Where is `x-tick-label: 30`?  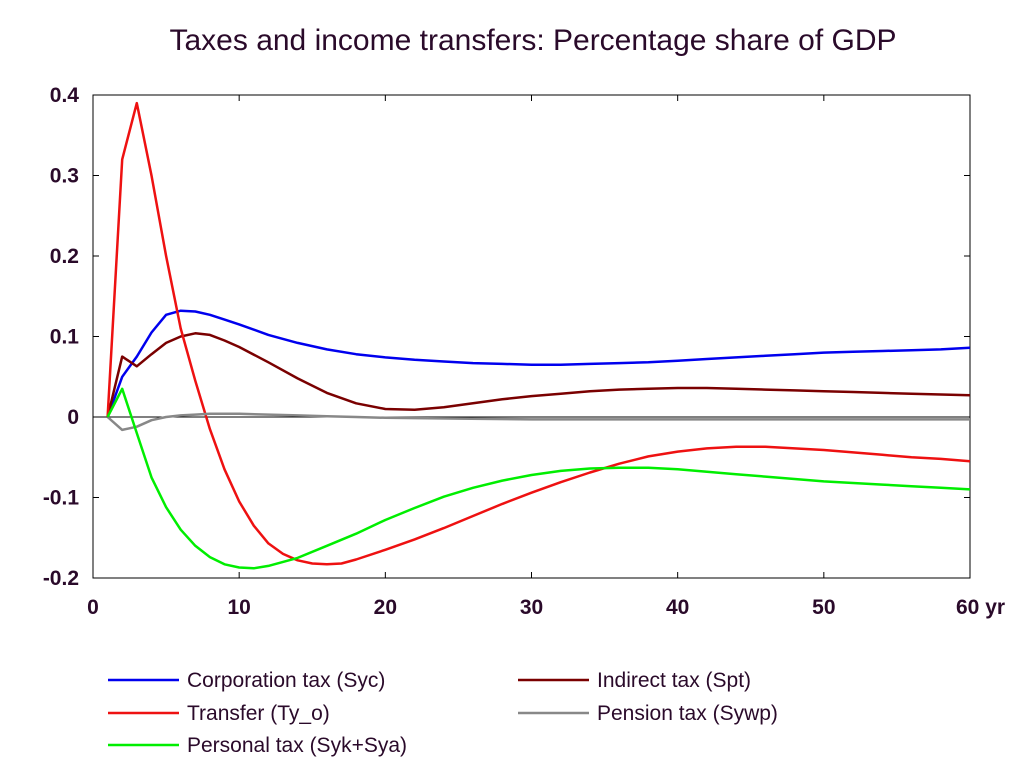
x-tick-label: 30 is located at coordinates (531, 607).